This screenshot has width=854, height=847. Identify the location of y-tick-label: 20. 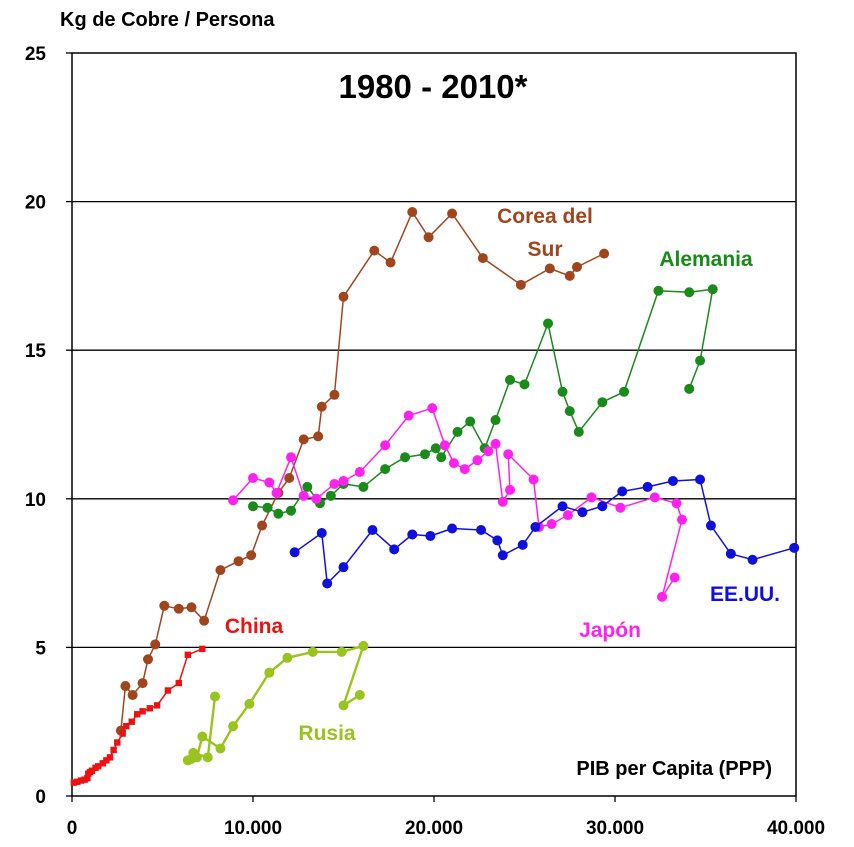
(35, 203).